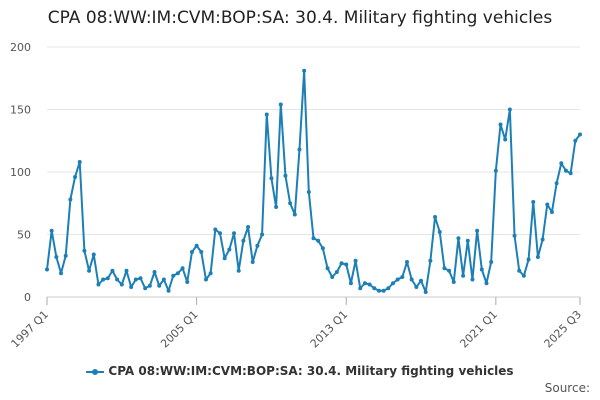 Image resolution: width=600 pixels, height=400 pixels. Describe the element at coordinates (567, 388) in the screenshot. I see `source-label: Source:` at that location.